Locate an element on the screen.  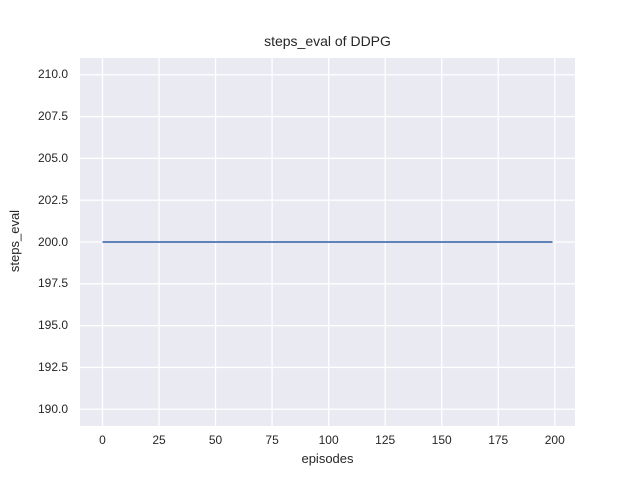
y-tick-label: 197.5 is located at coordinates (52, 283).